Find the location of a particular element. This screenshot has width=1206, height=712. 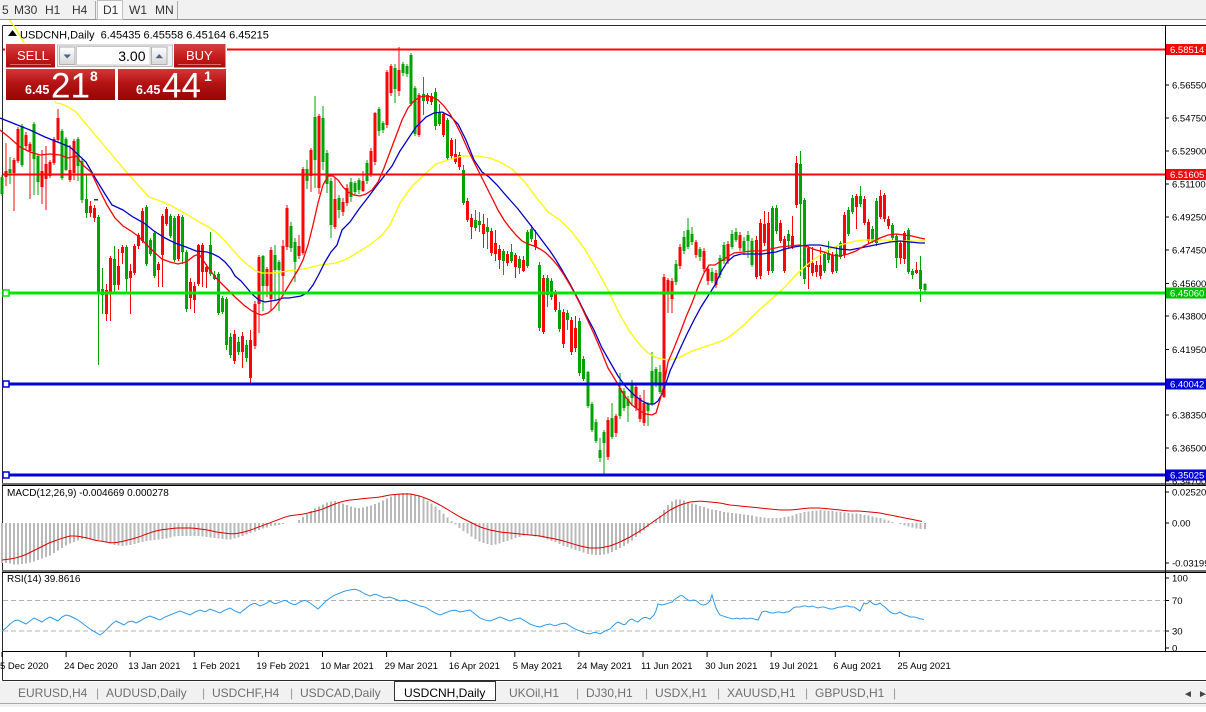

svg-text: RSI(14) 39.8616 is located at coordinates (44, 579).